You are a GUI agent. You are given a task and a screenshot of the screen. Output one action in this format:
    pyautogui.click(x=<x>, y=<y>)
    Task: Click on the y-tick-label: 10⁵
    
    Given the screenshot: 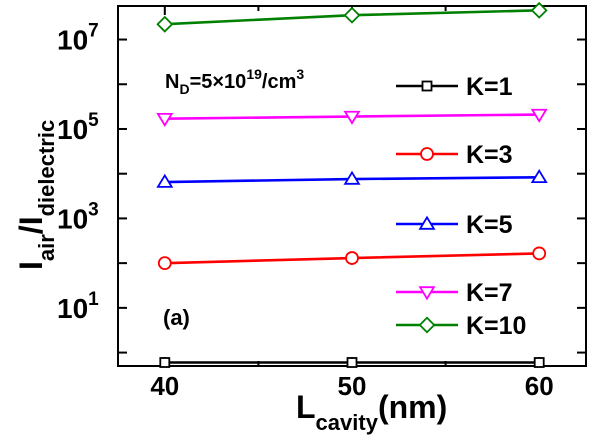 What is the action you would take?
    pyautogui.click(x=78, y=127)
    